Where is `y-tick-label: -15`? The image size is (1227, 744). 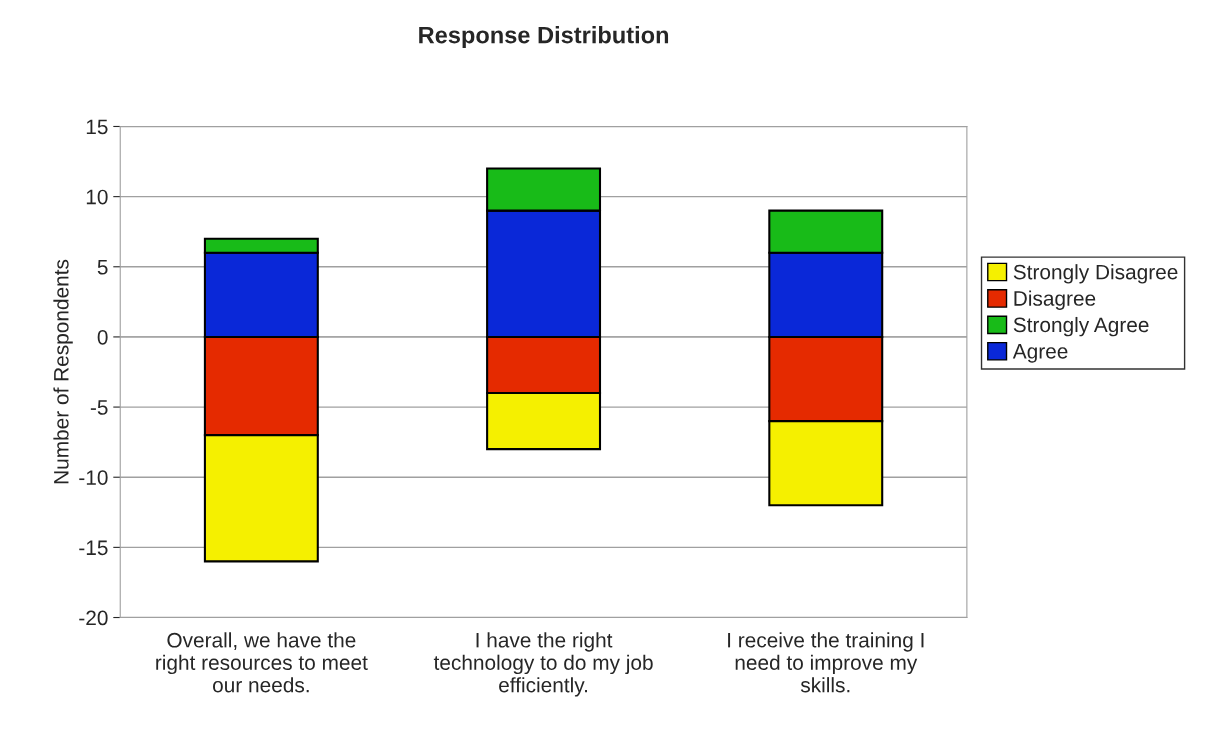
y-tick-label: -15 is located at coordinates (93, 548).